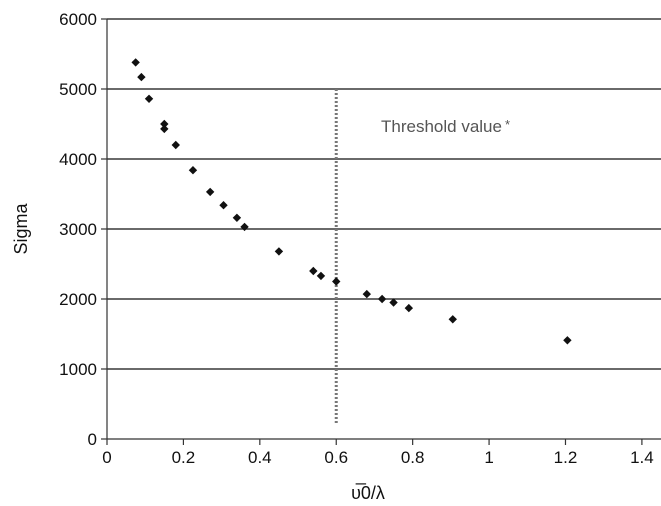 The height and width of the screenshot is (506, 661). I want to click on y-tick-label: 5000, so click(78, 89).